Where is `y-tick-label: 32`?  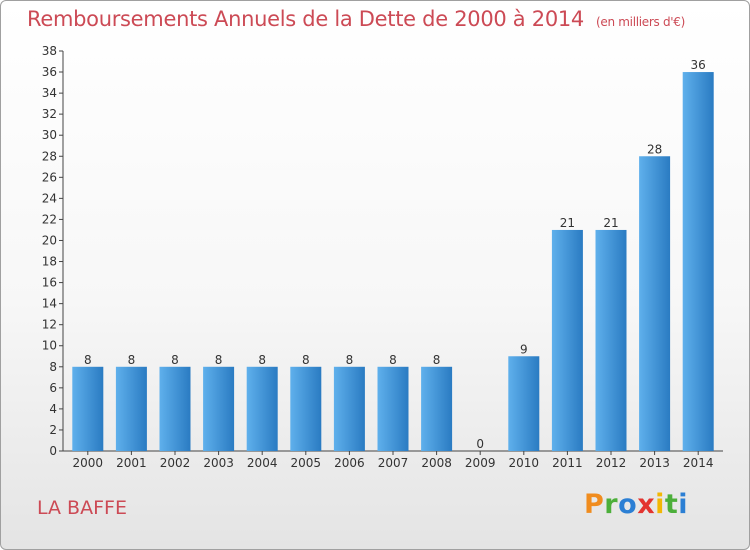
y-tick-label: 32 is located at coordinates (49, 114).